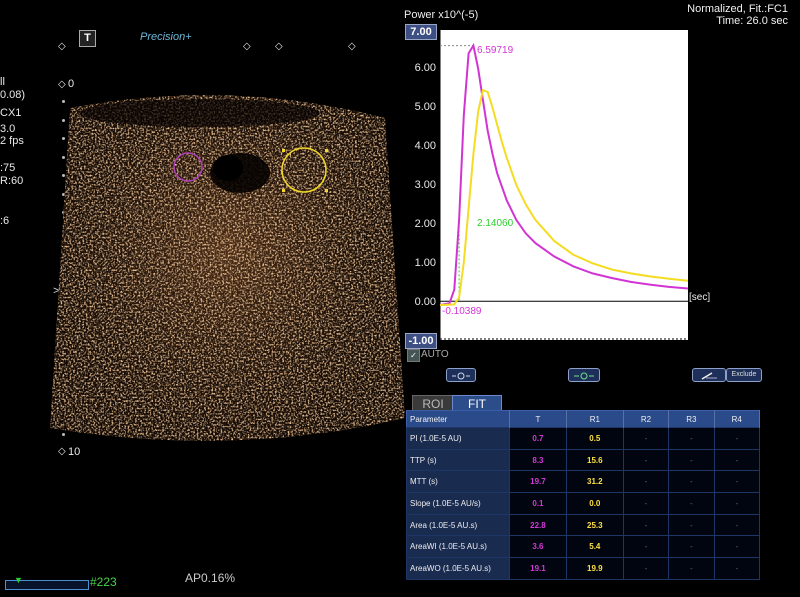 This screenshot has width=800, height=597. What do you see at coordinates (425, 224) in the screenshot?
I see `y-tick-label: 2.00` at bounding box center [425, 224].